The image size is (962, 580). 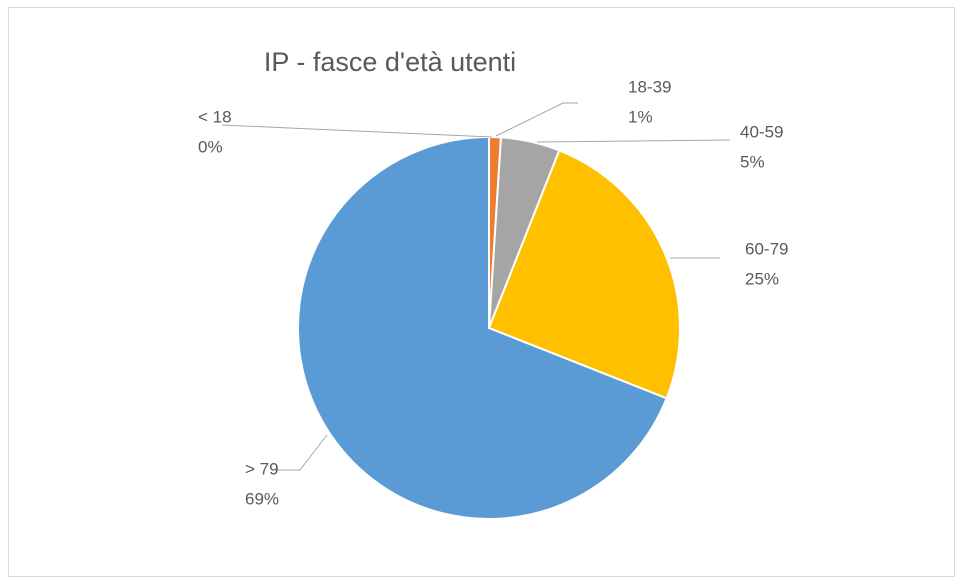 I want to click on slice-label: 18-39, so click(x=649, y=86).